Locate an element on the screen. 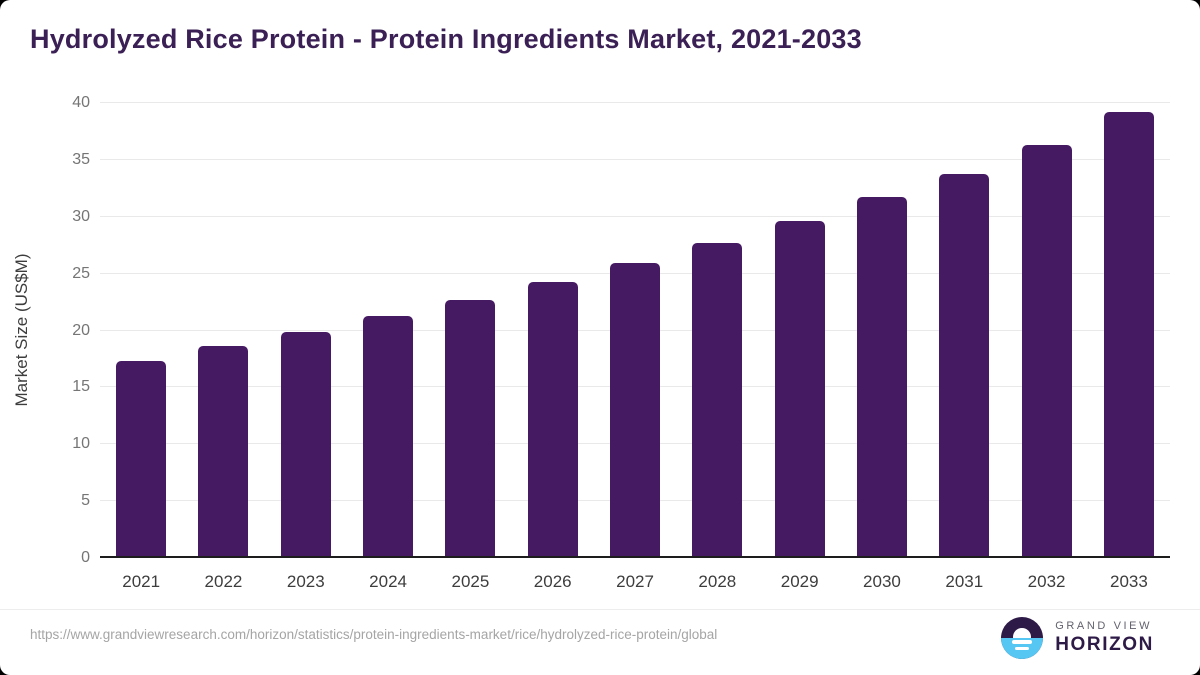 Image resolution: width=1200 pixels, height=675 pixels. bar-slot-2025 is located at coordinates (470, 330).